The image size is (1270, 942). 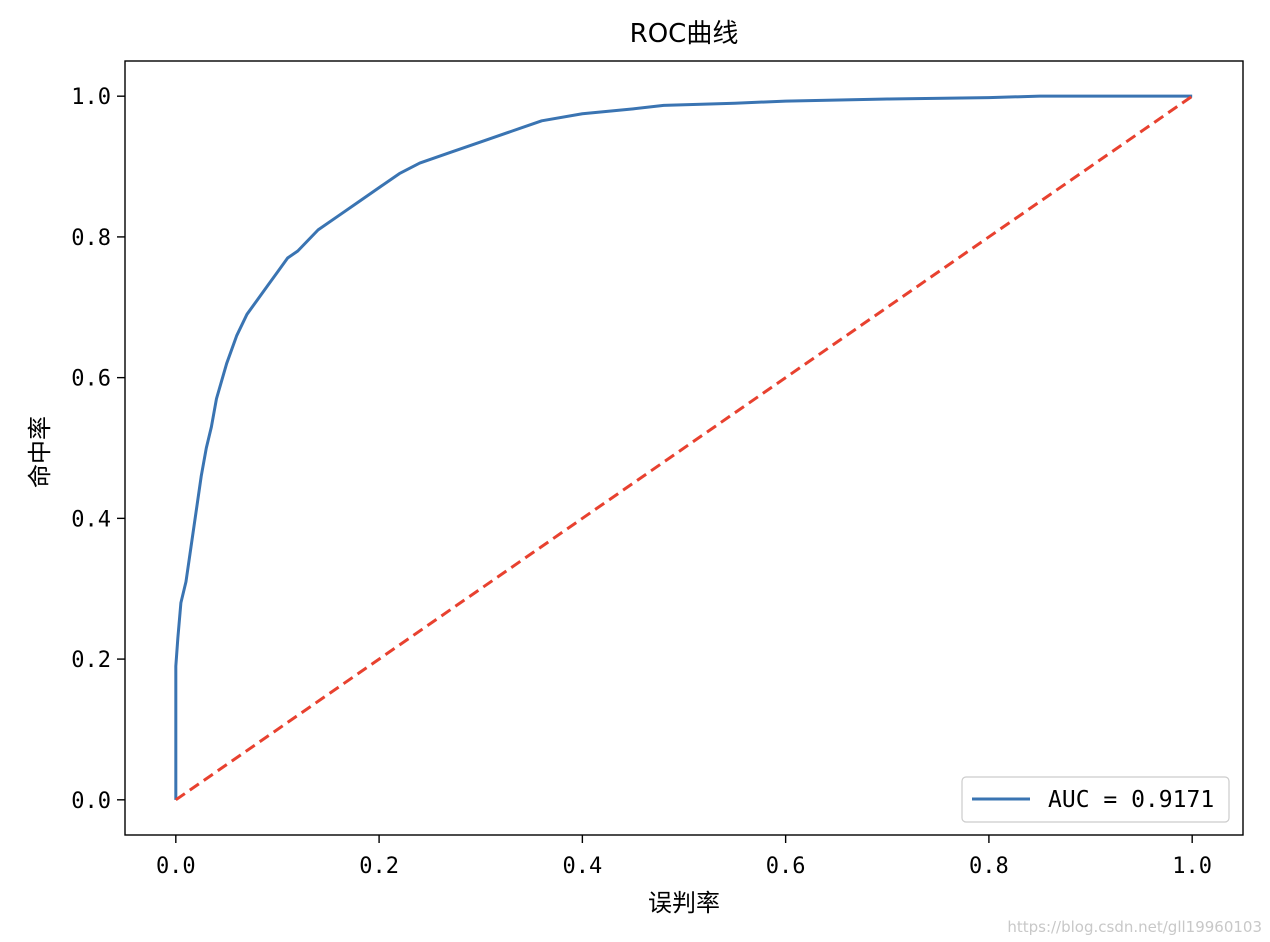 What do you see at coordinates (91, 801) in the screenshot?
I see `y-tick-label: 0.0` at bounding box center [91, 801].